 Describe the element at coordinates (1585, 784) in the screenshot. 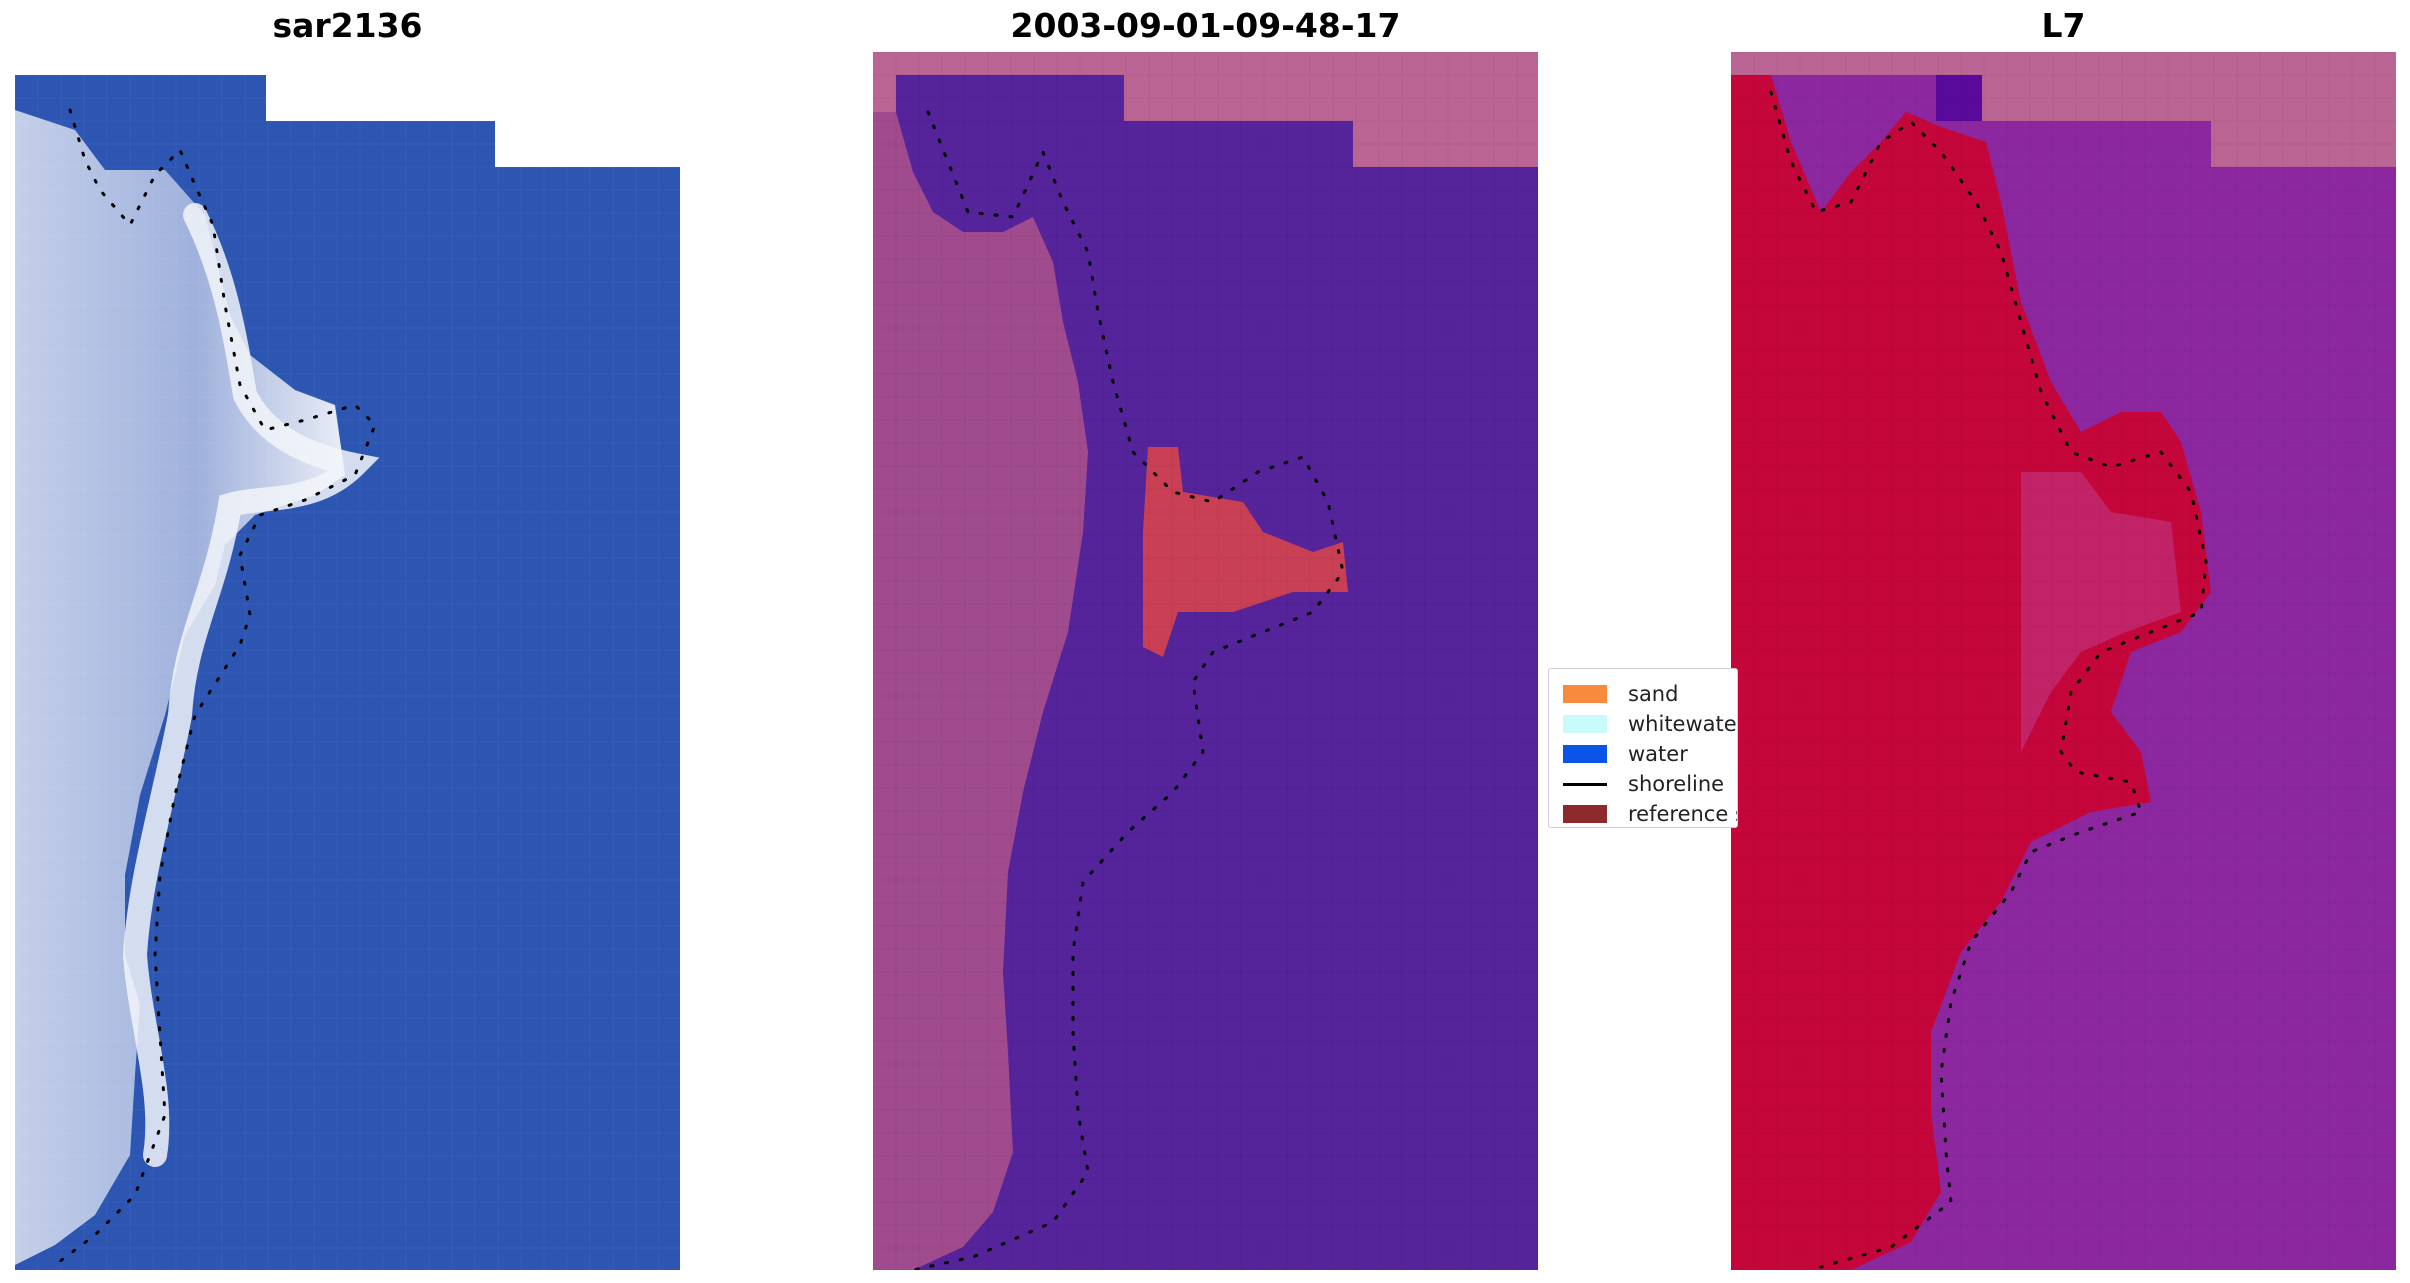

I see `legend-line-shoreline` at that location.